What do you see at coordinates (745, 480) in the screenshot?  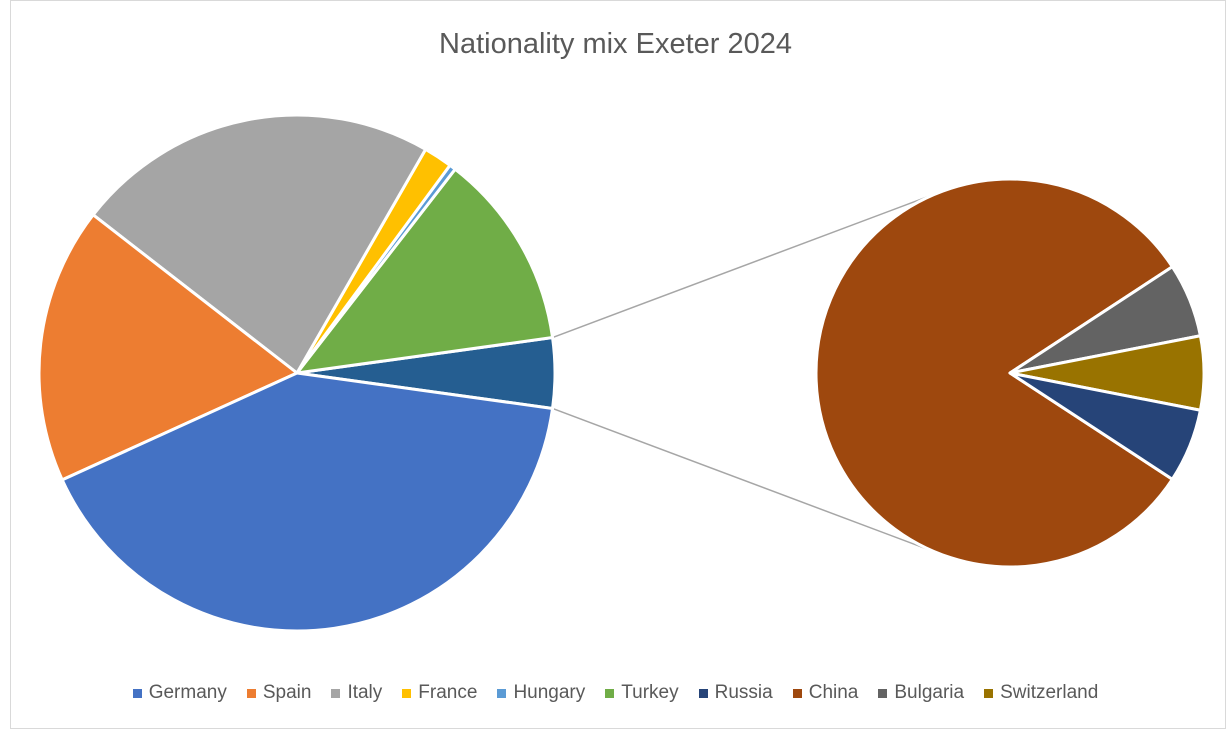 I see `connector-line-bottom` at bounding box center [745, 480].